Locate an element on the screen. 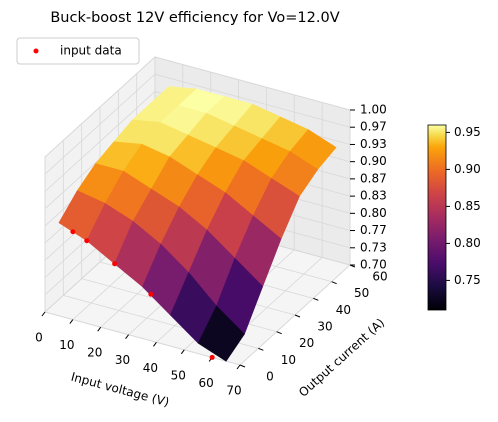  legend-marker is located at coordinates (36, 51).